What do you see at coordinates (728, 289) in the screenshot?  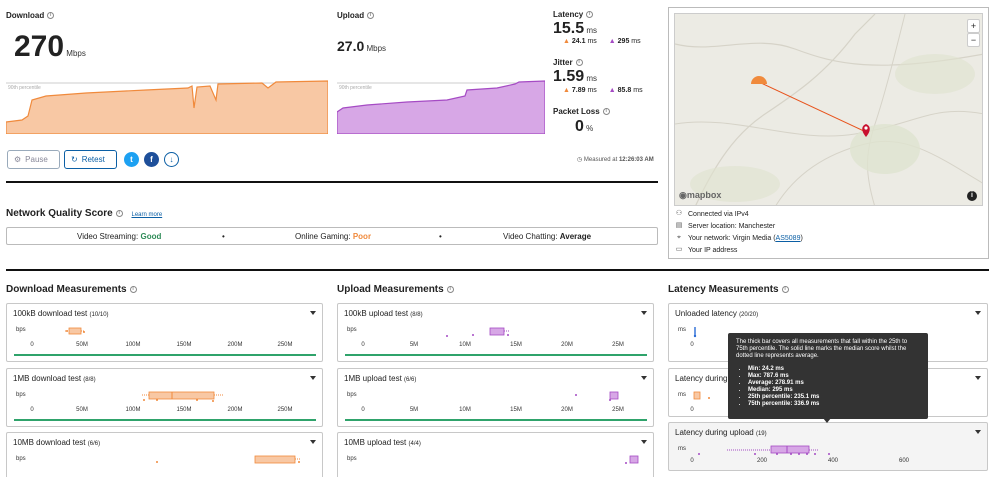 I see `latency-measurements-title: Latency Measurements i` at bounding box center [728, 289].